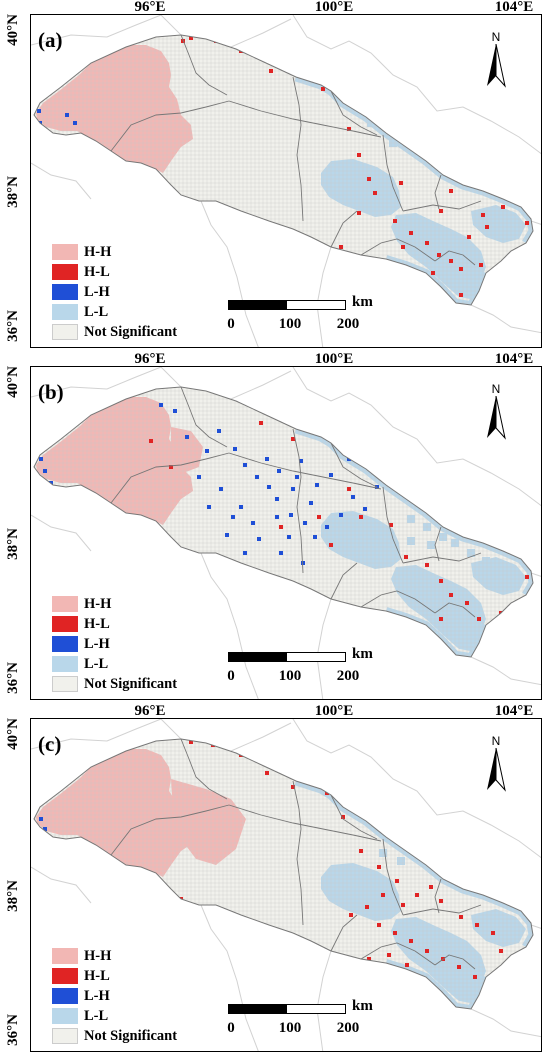 The width and height of the screenshot is (550, 1058). I want to click on longitude-label: 96°E, so click(150, 7).